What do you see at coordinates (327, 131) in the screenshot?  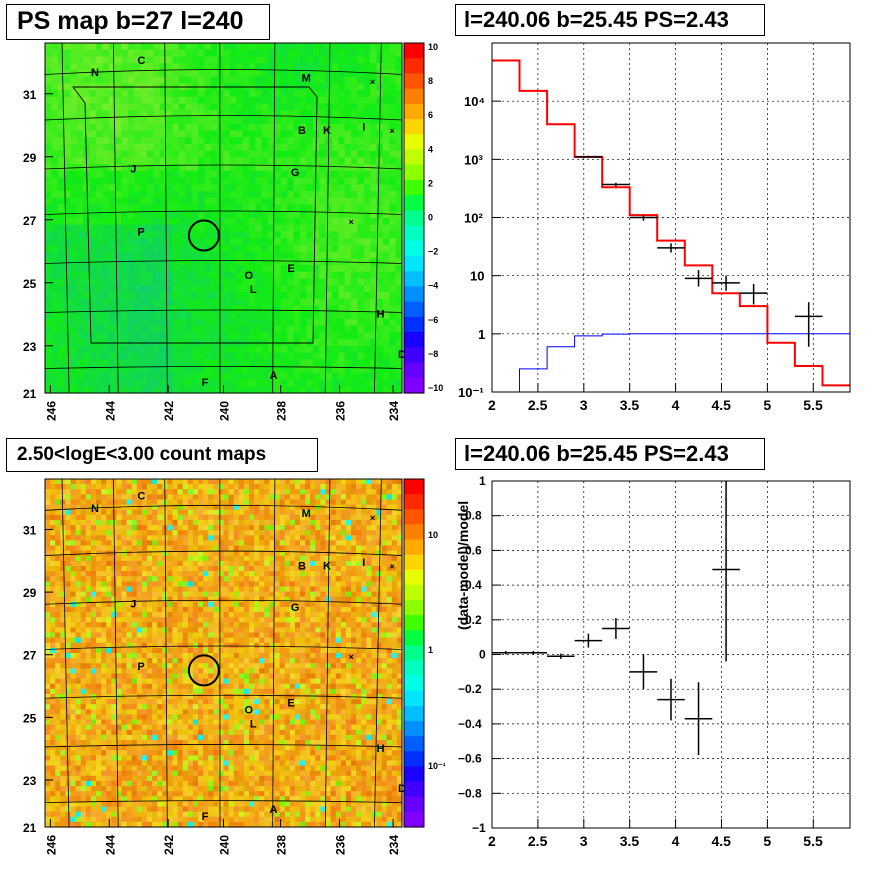 I see `ps_map-label-k: K` at bounding box center [327, 131].